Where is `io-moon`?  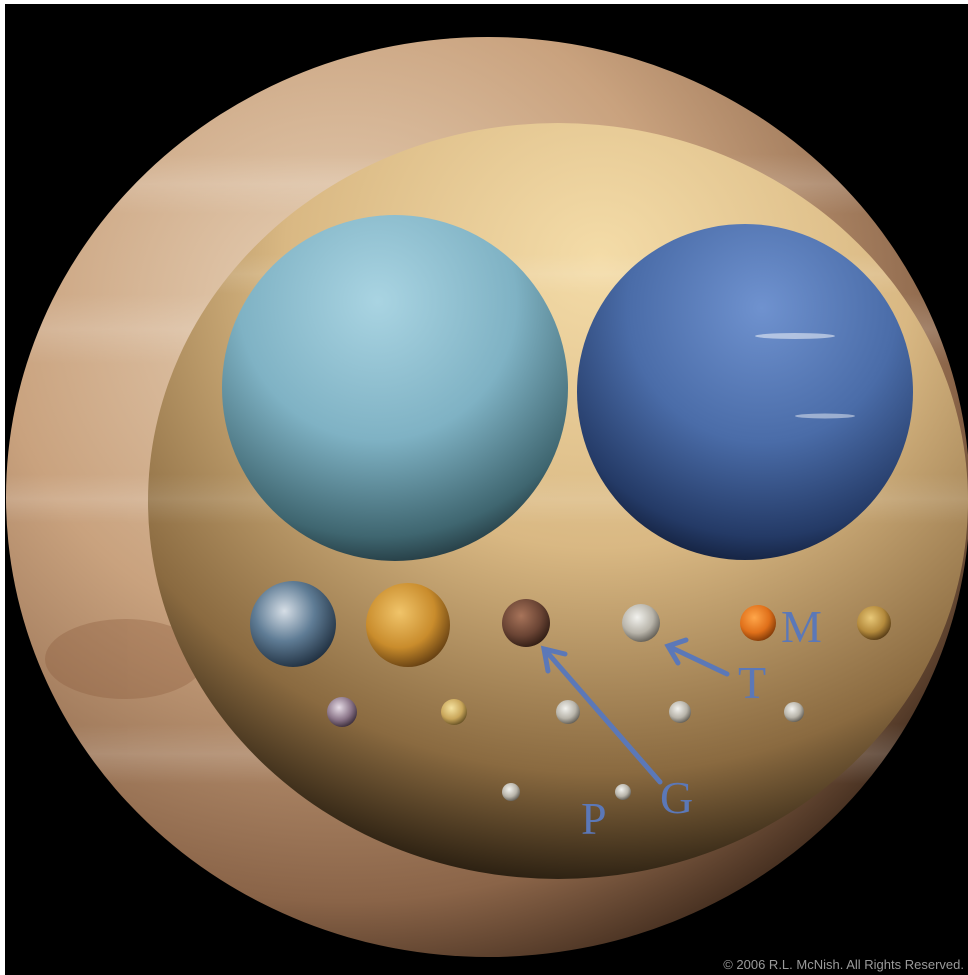 io-moon is located at coordinates (454, 712).